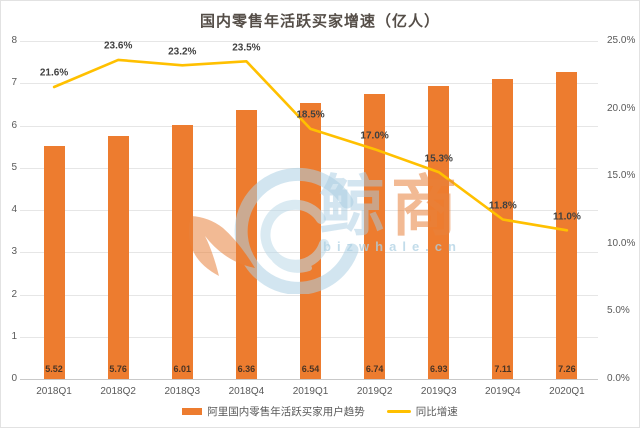 The image size is (640, 428). Describe the element at coordinates (14, 40) in the screenshot. I see `y-axis-tick-left: 8` at that location.